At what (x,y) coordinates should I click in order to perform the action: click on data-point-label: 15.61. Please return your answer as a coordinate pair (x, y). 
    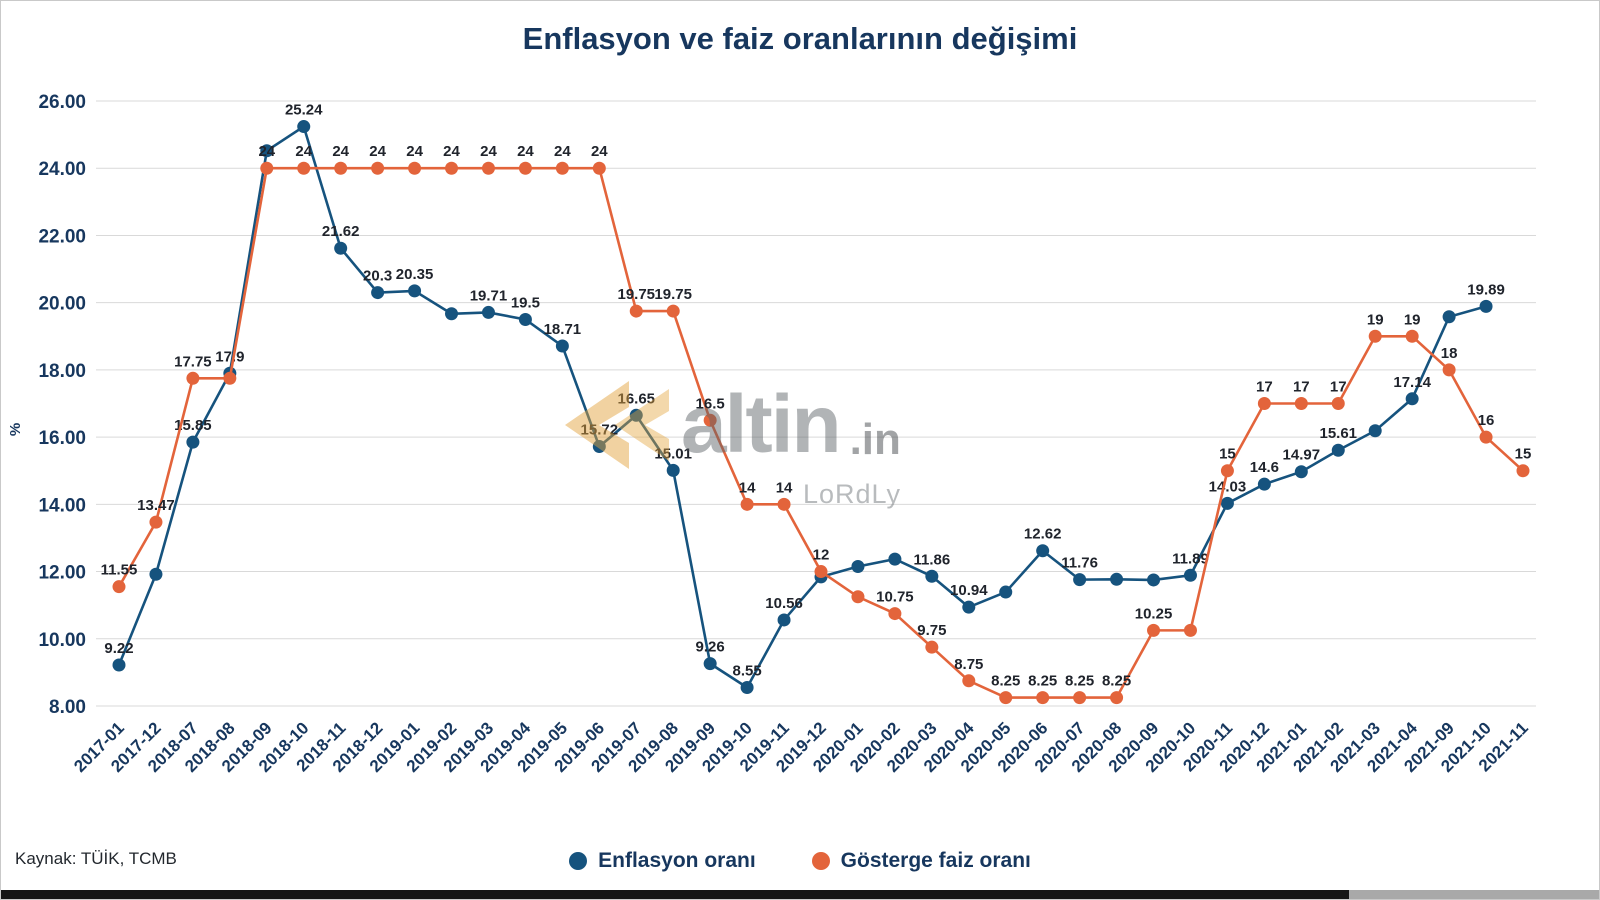
    Looking at the image, I should click on (1338, 433).